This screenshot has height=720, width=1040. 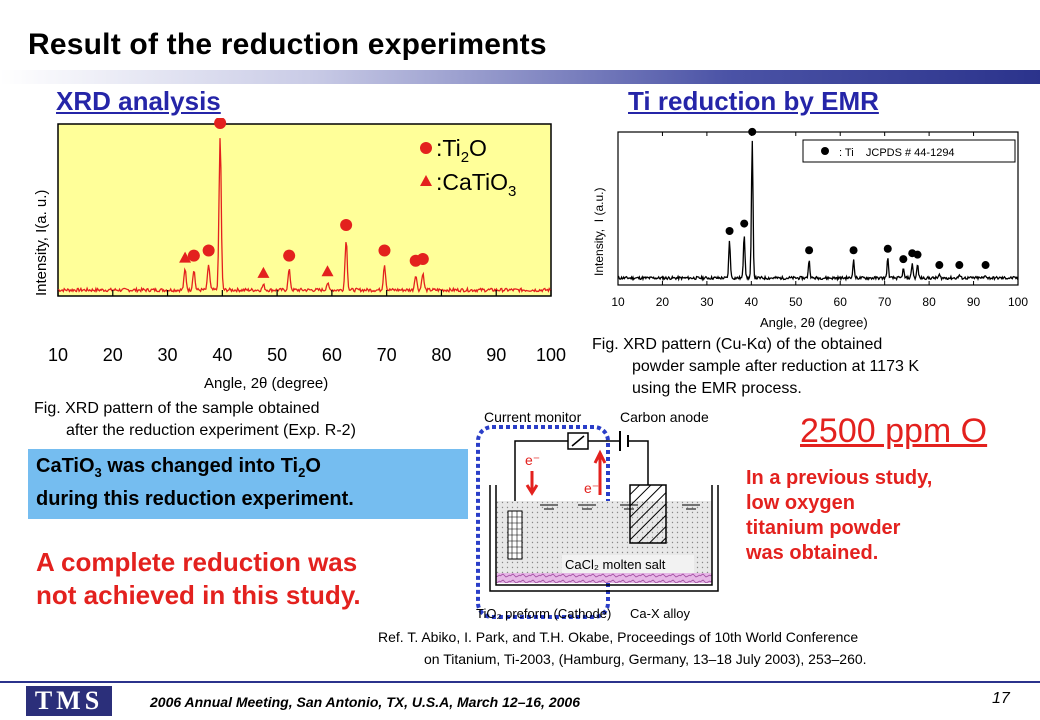 What do you see at coordinates (897, 153) in the screenshot?
I see `legend-ti-label: : Ti JCPDS # 44-1294` at bounding box center [897, 153].